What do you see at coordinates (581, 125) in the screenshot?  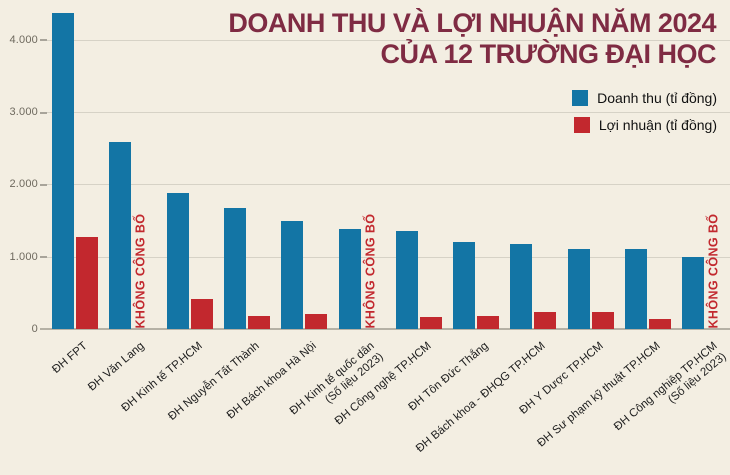 I see `legend-swatch-loi-nhuan` at bounding box center [581, 125].